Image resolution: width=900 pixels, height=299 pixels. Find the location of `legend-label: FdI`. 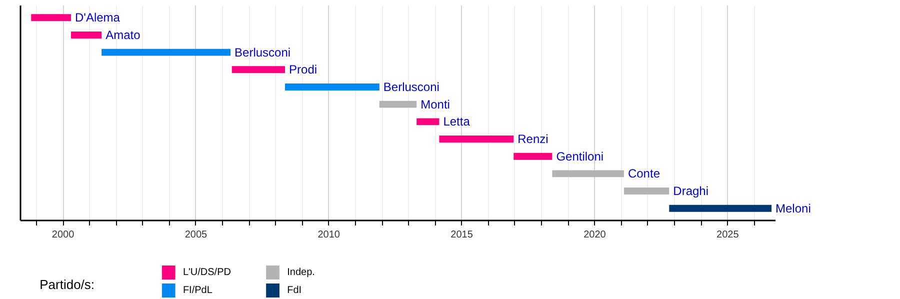

legend-label: FdI is located at coordinates (294, 290).